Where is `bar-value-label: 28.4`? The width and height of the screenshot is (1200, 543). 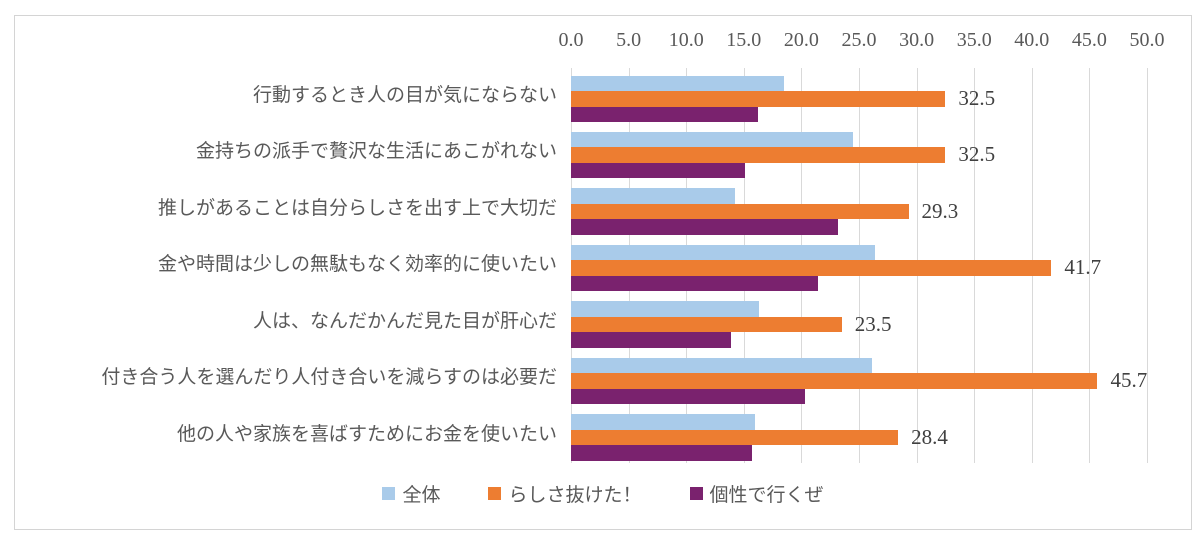 bar-value-label: 28.4 is located at coordinates (929, 436).